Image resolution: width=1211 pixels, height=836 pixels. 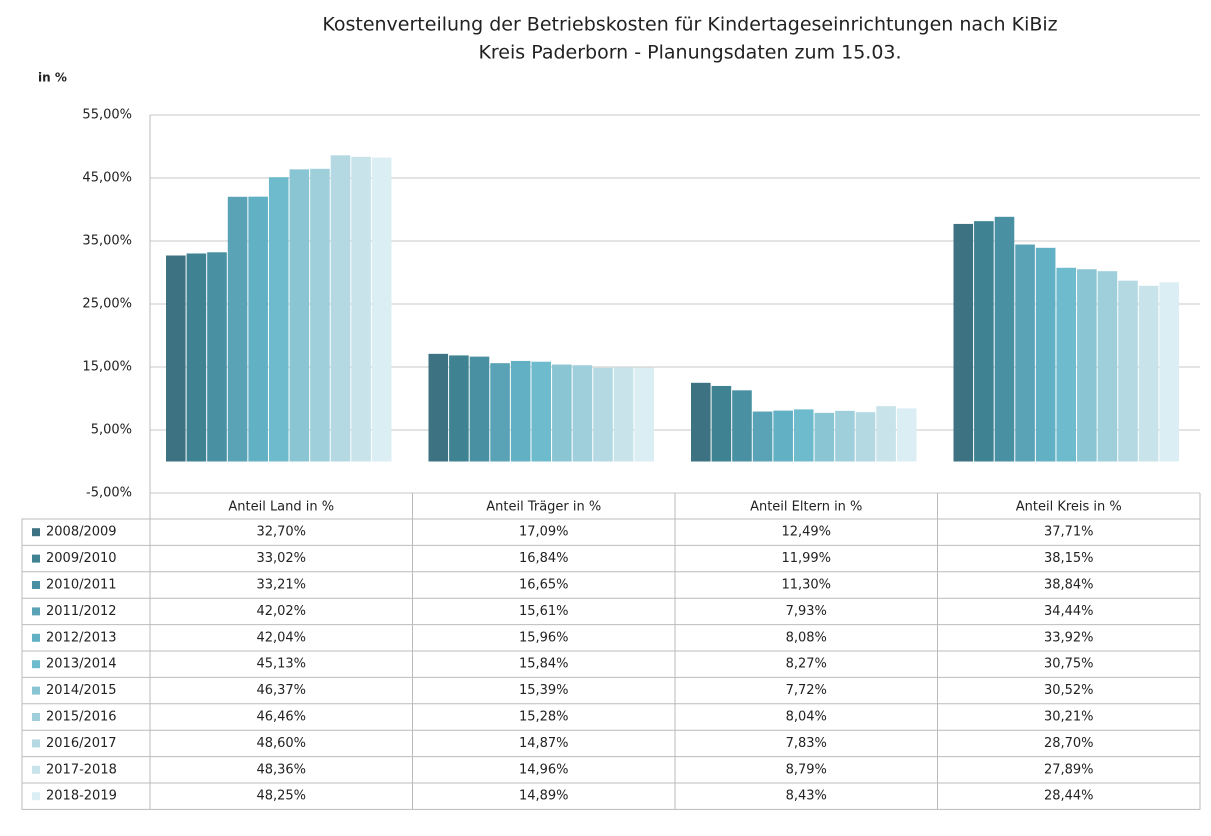 I want to click on table-cell: 14,87%, so click(x=544, y=743).